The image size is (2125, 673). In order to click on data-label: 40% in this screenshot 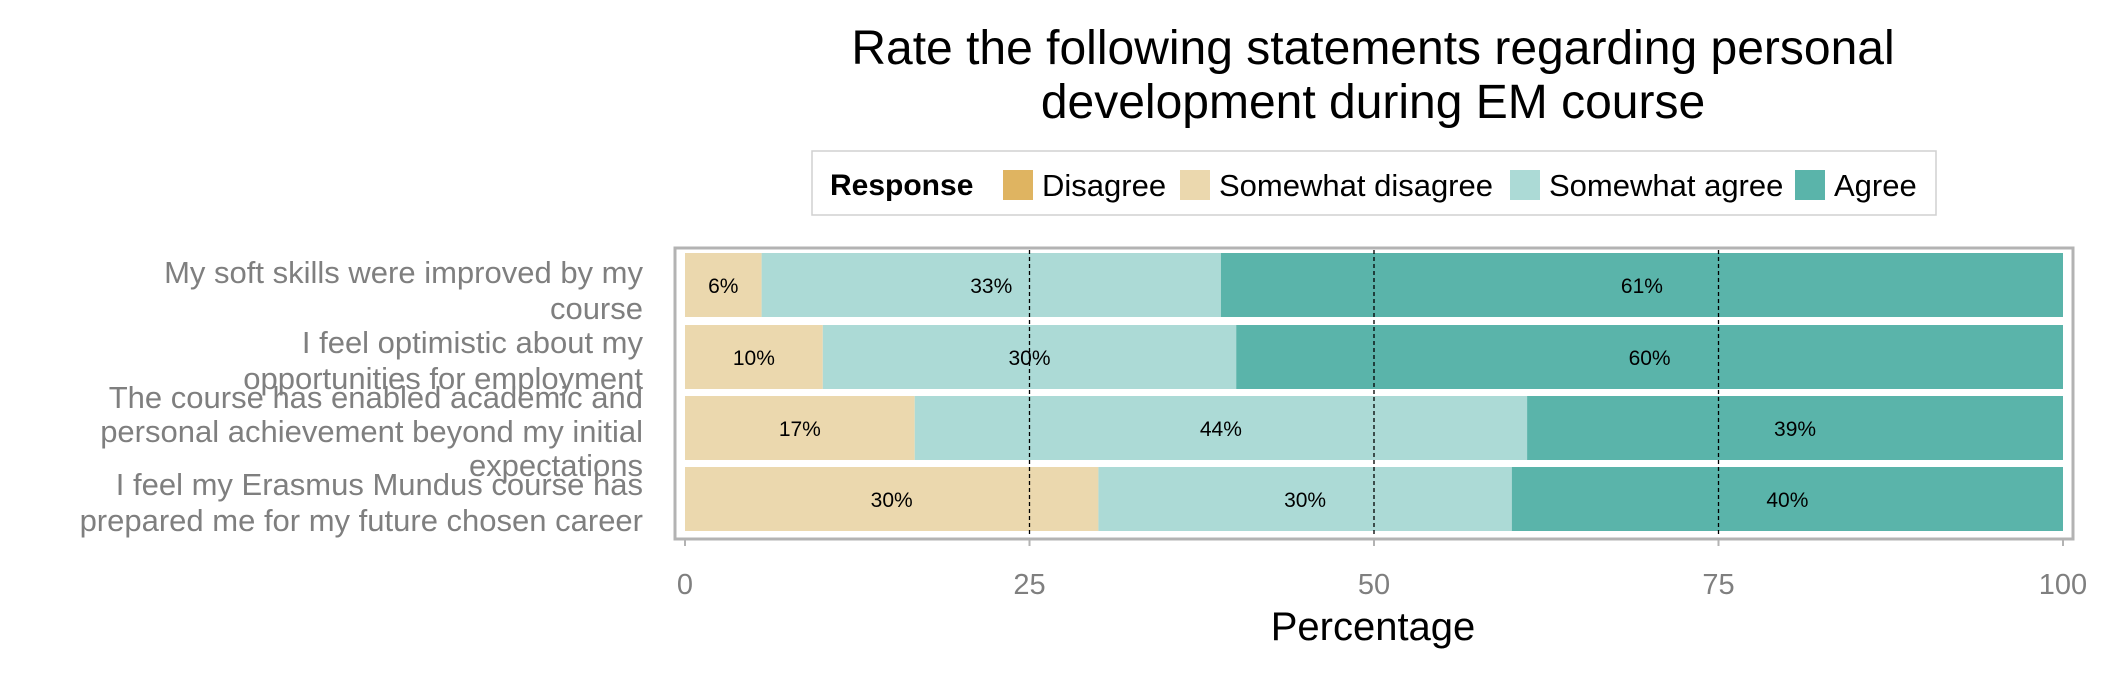, I will do `click(1787, 500)`.